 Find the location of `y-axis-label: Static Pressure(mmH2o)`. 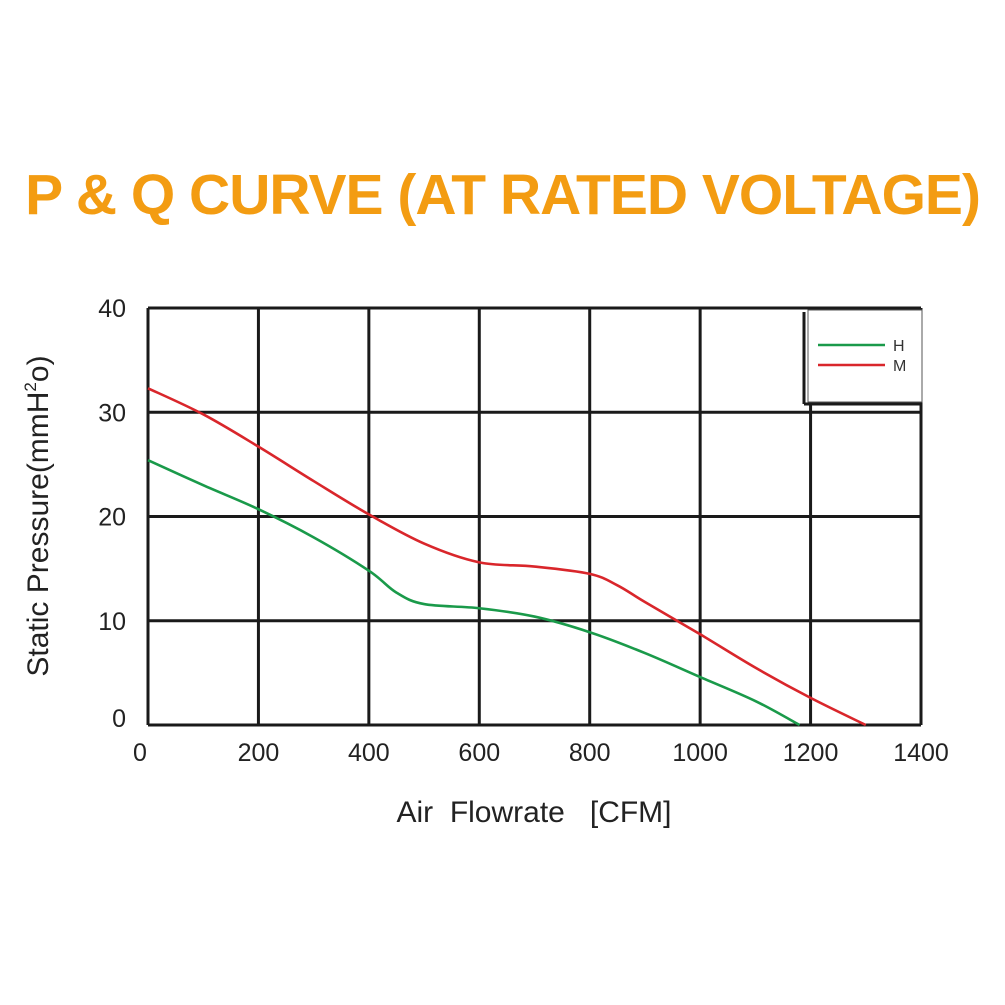

y-axis-label: Static Pressure(mmH2o) is located at coordinates (38, 515).